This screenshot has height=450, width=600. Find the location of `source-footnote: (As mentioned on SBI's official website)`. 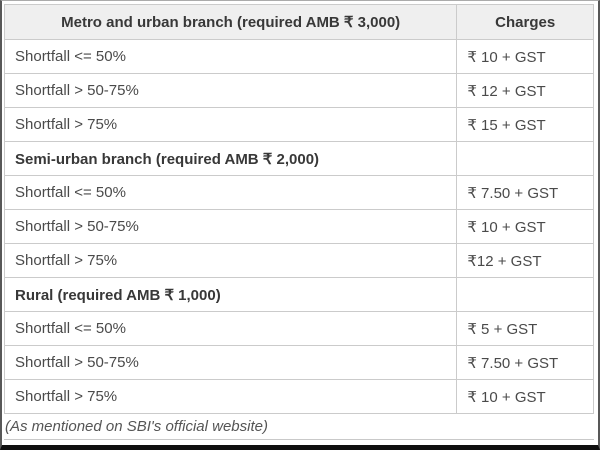

source-footnote: (As mentioned on SBI's official website) is located at coordinates (299, 427).